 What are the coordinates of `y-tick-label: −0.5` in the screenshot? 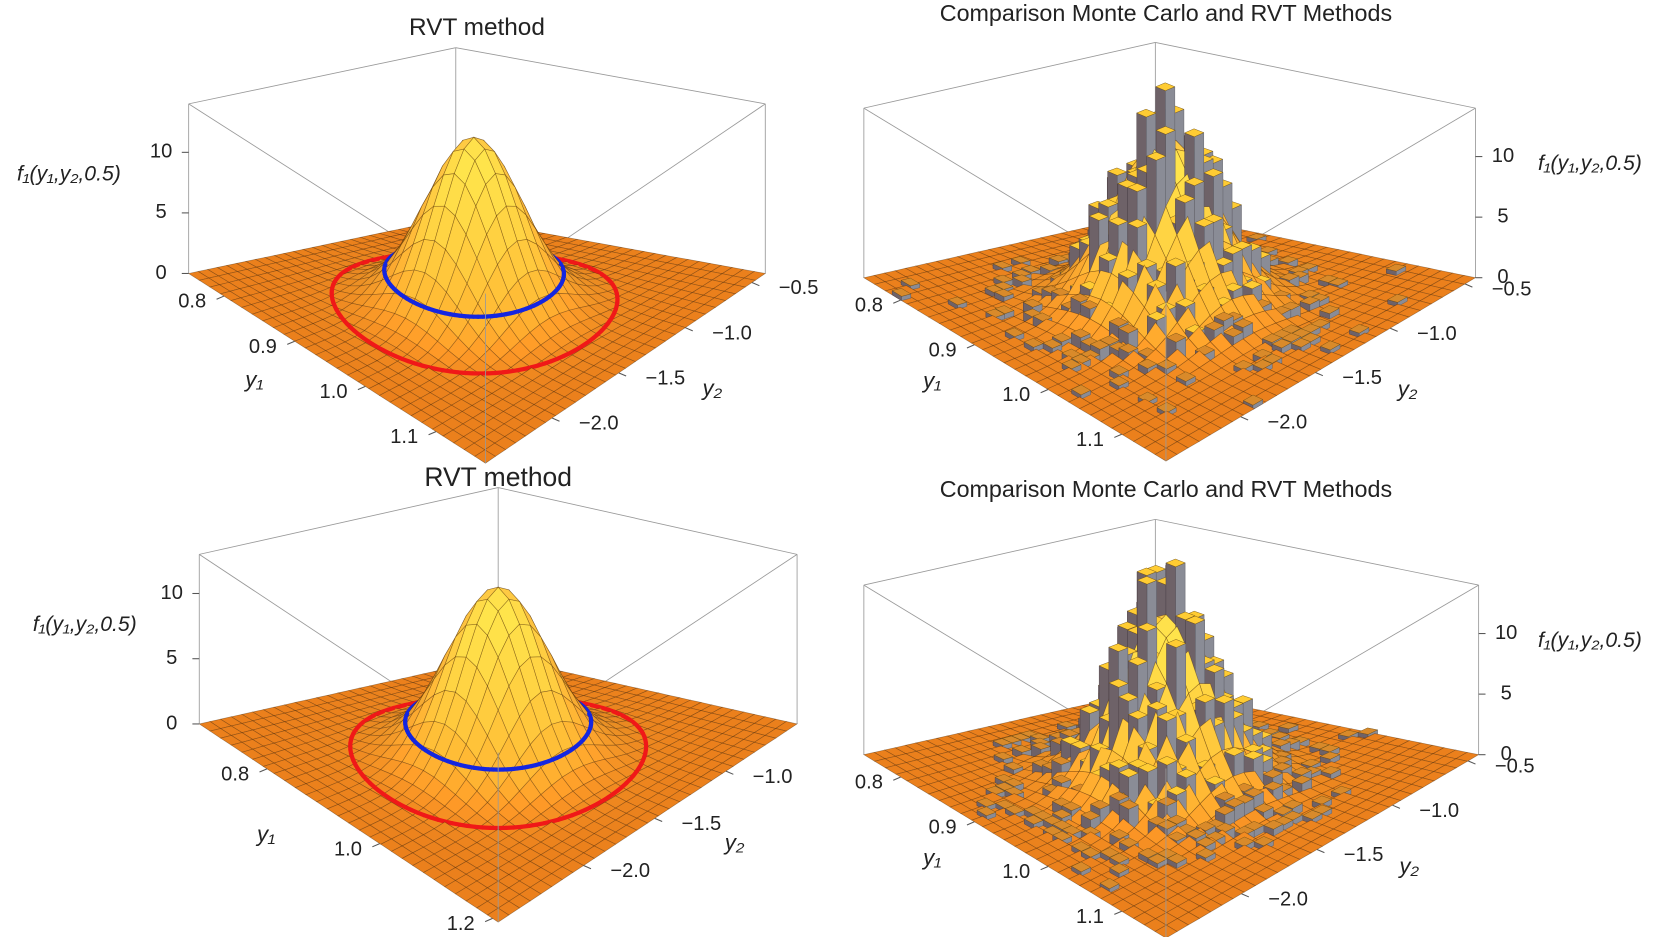 It's located at (799, 288).